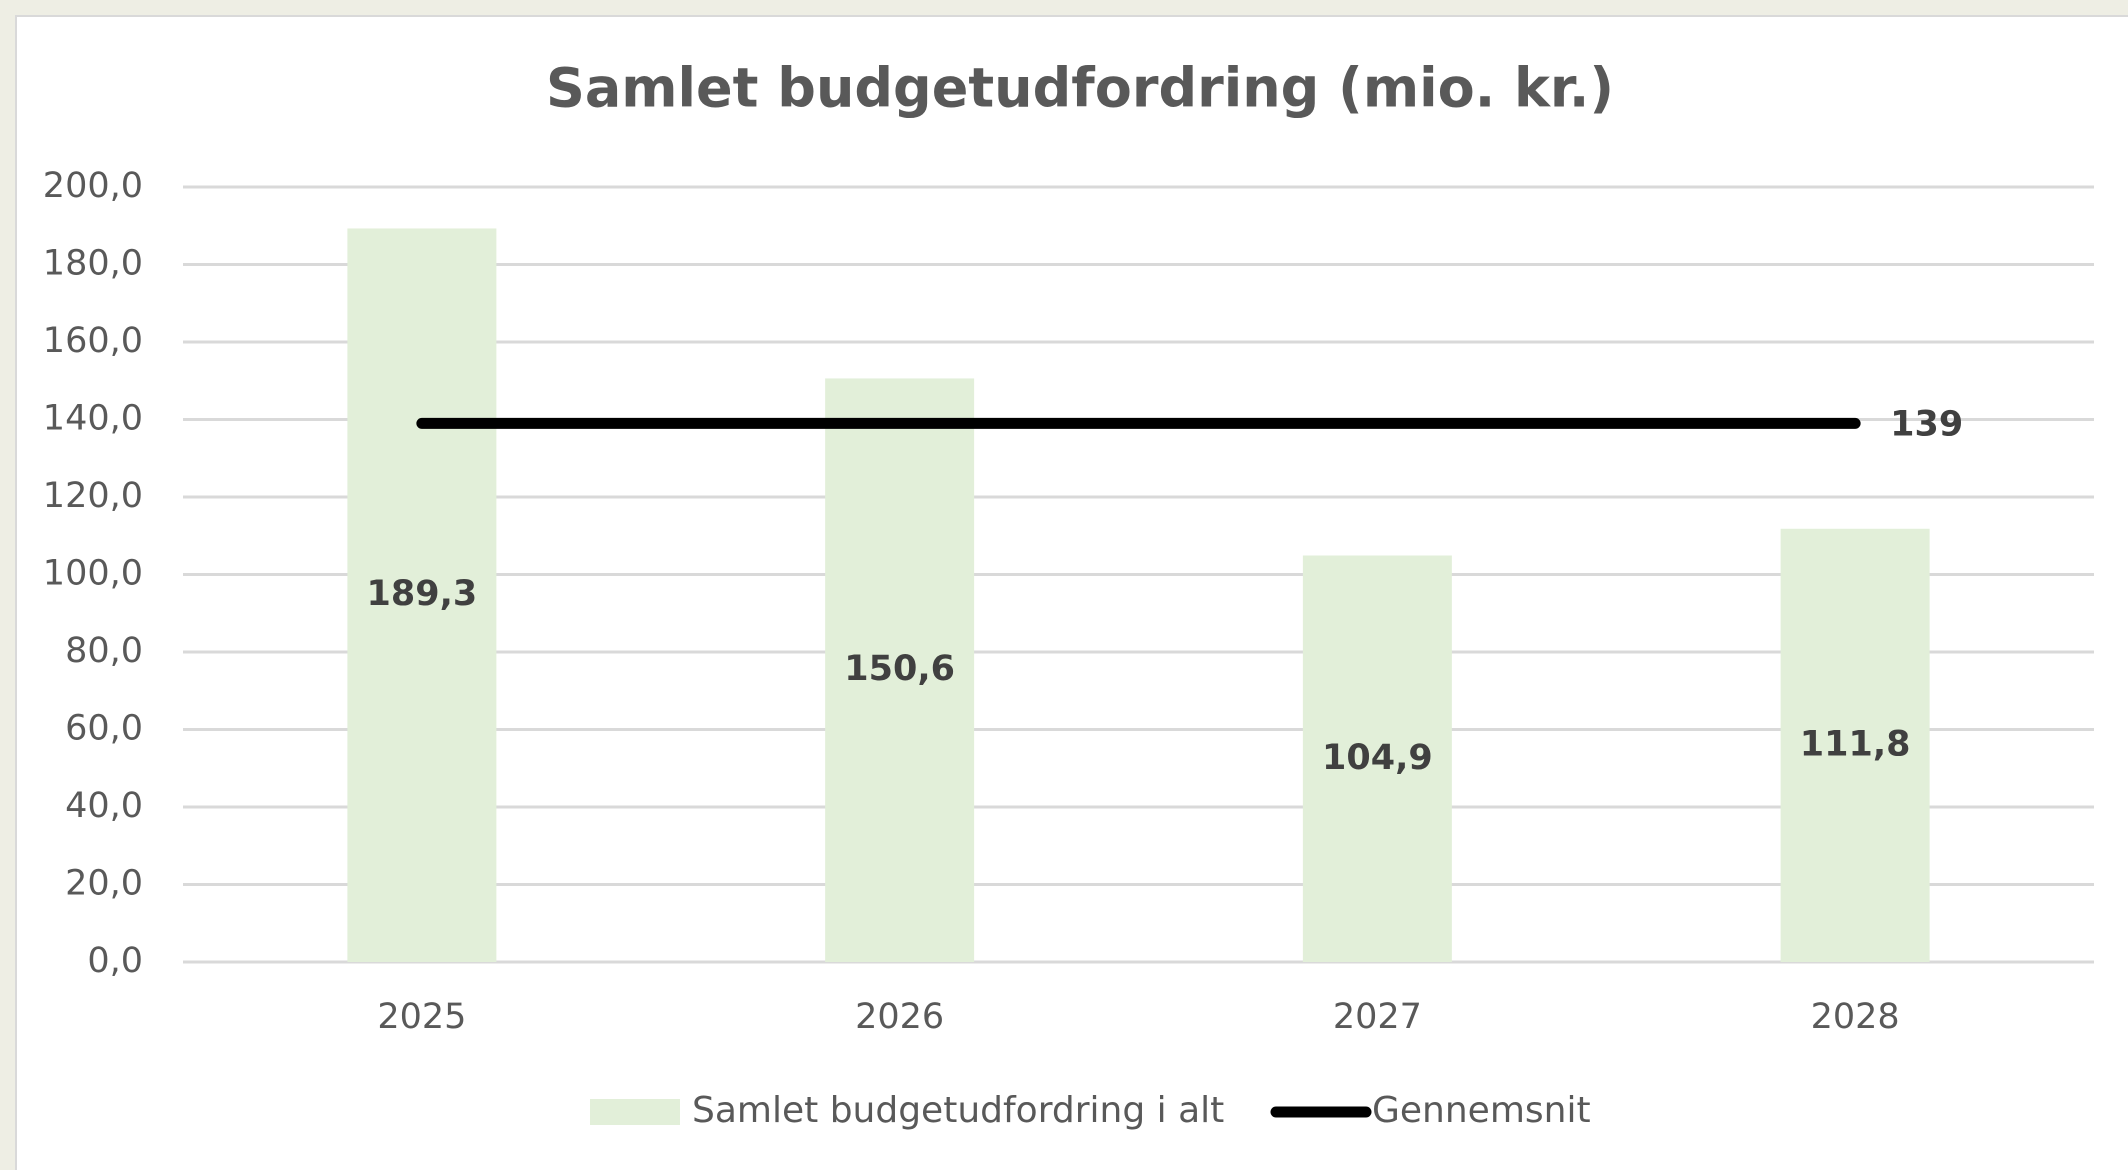 Image resolution: width=2128 pixels, height=1170 pixels. What do you see at coordinates (635, 1112) in the screenshot?
I see `legend-swatch` at bounding box center [635, 1112].